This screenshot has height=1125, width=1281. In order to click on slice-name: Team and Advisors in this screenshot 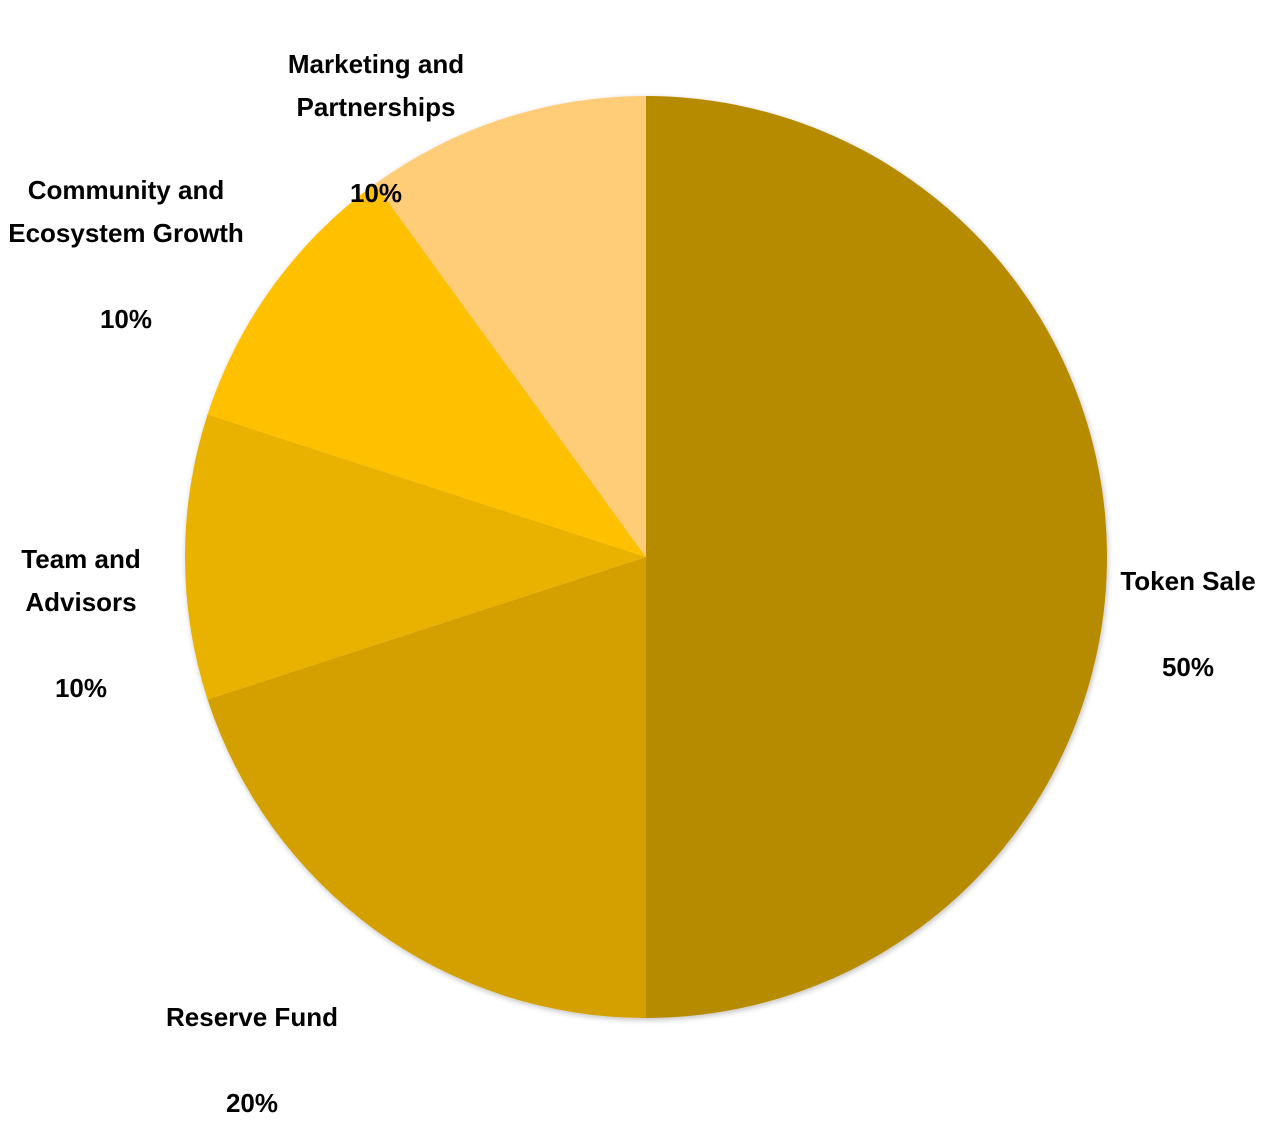, I will do `click(81, 580)`.